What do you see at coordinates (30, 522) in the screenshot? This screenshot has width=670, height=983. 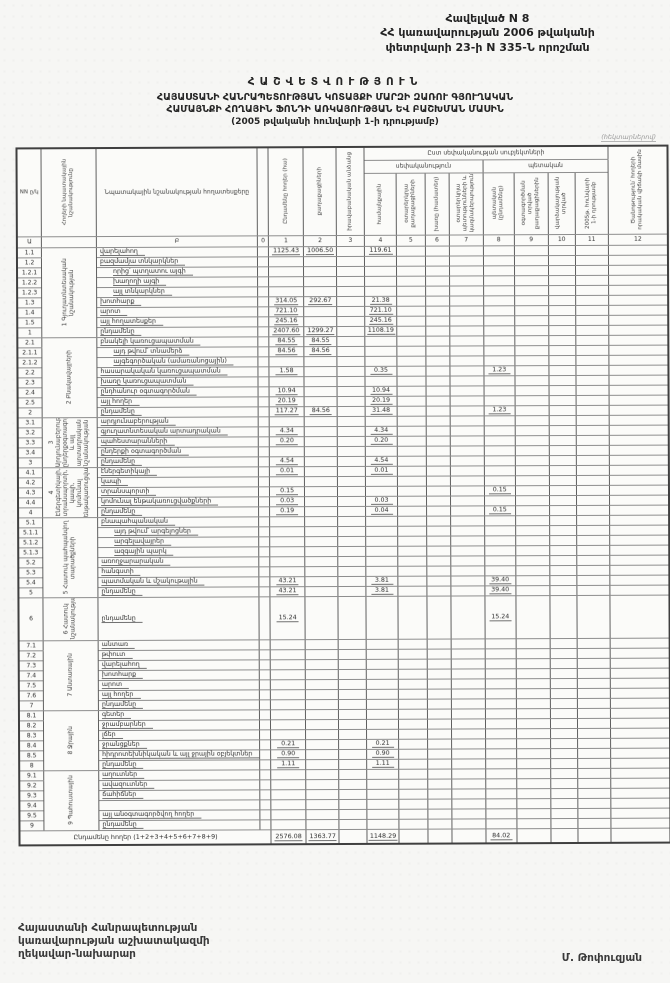 I see `row-nn: 5.1` at bounding box center [30, 522].